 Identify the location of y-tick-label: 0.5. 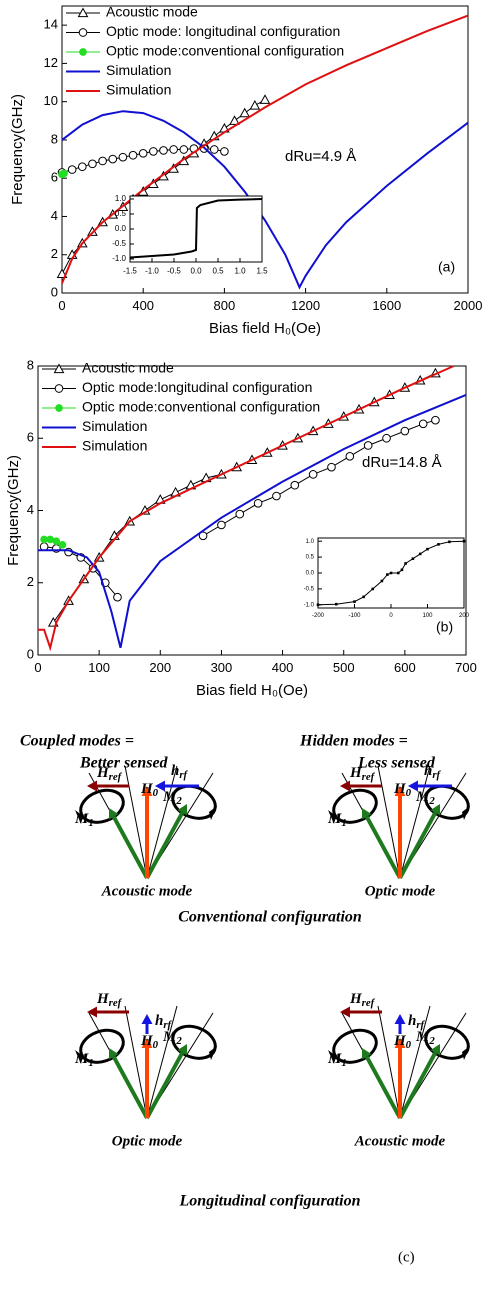
(121, 213).